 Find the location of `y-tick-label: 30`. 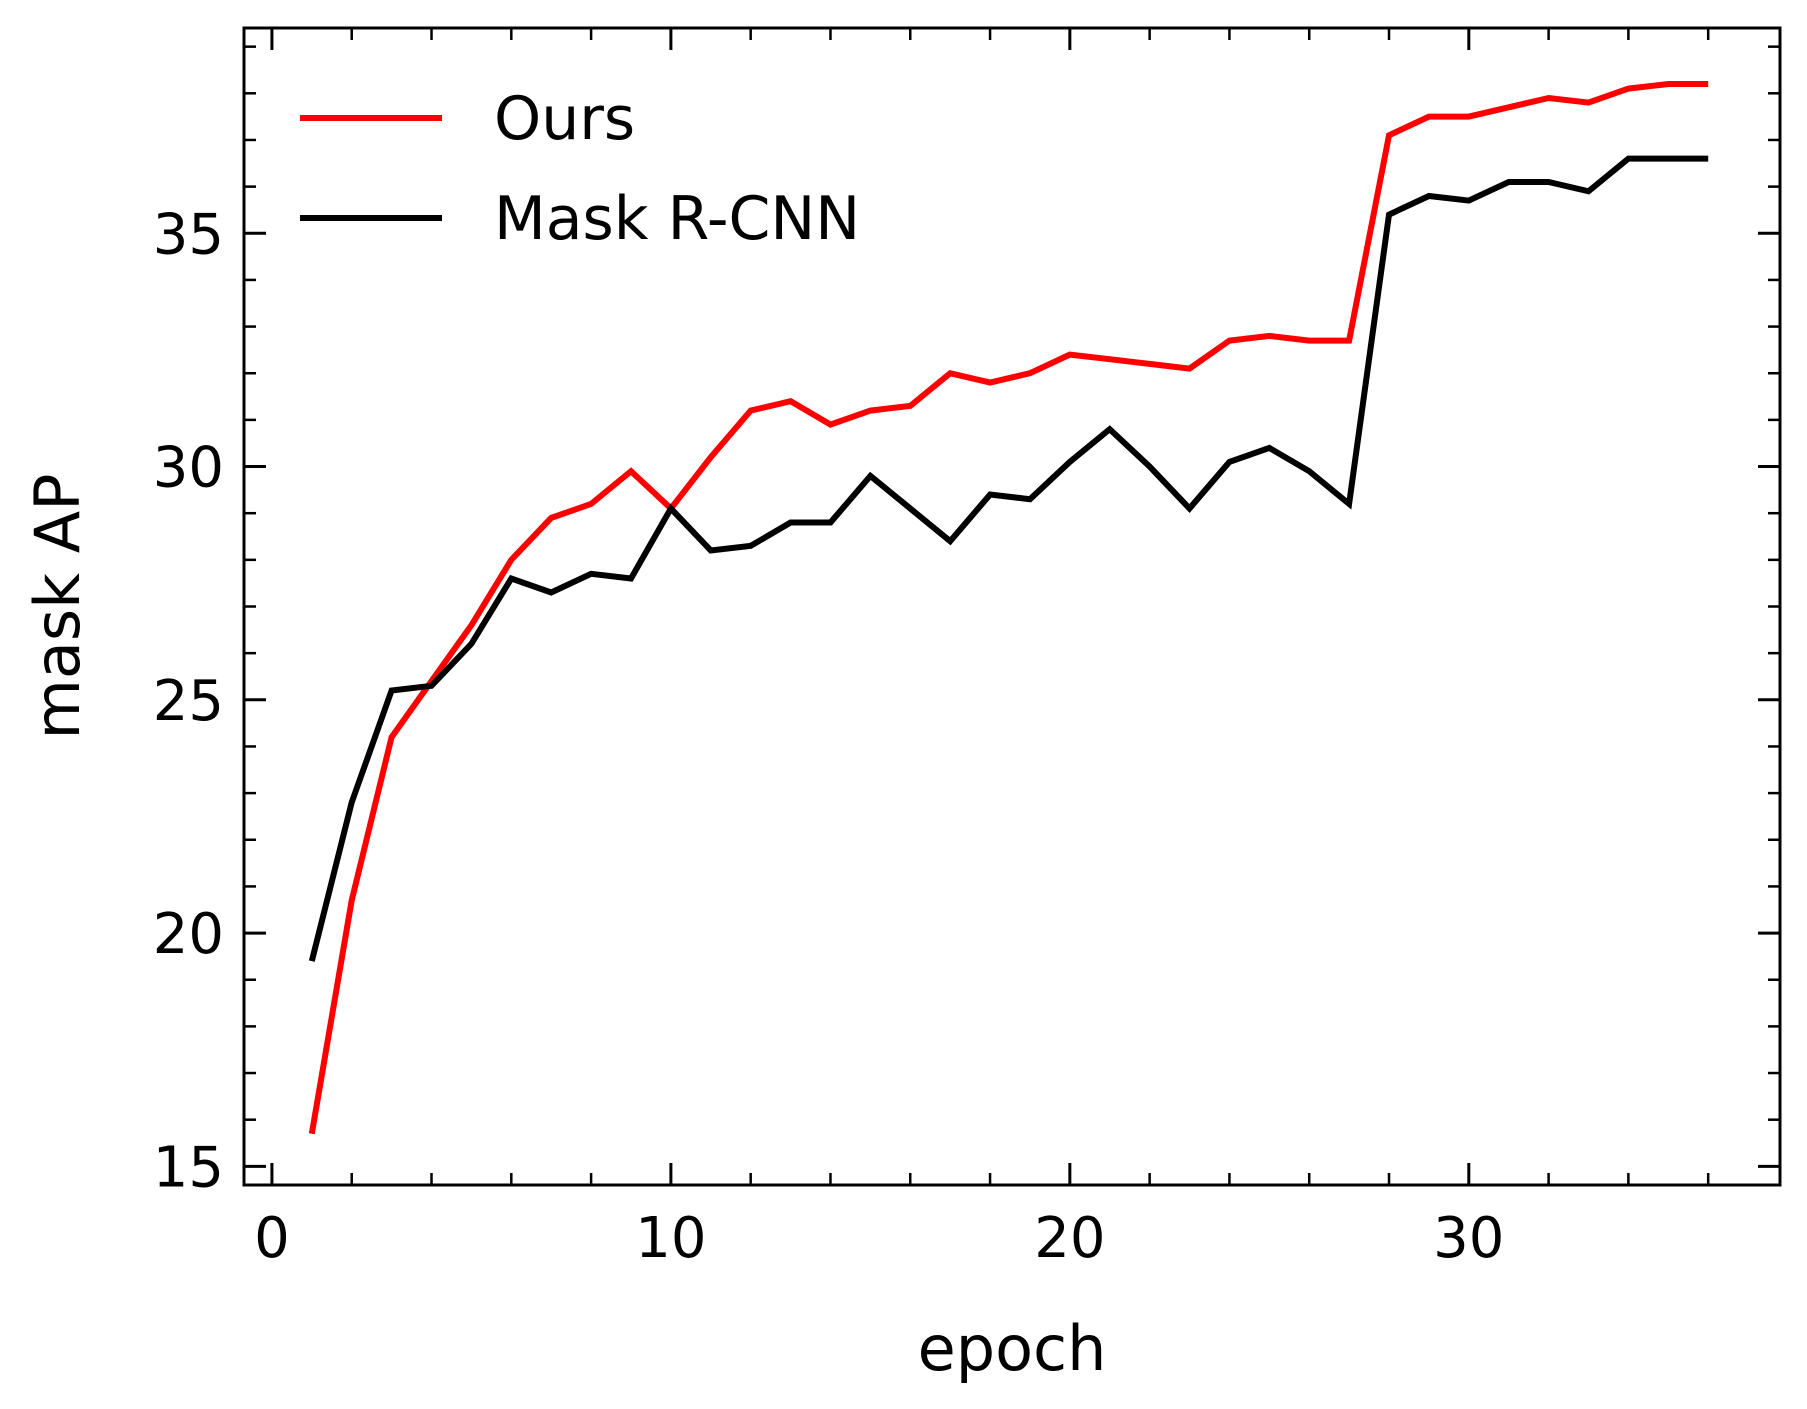

y-tick-label: 30 is located at coordinates (188, 468).